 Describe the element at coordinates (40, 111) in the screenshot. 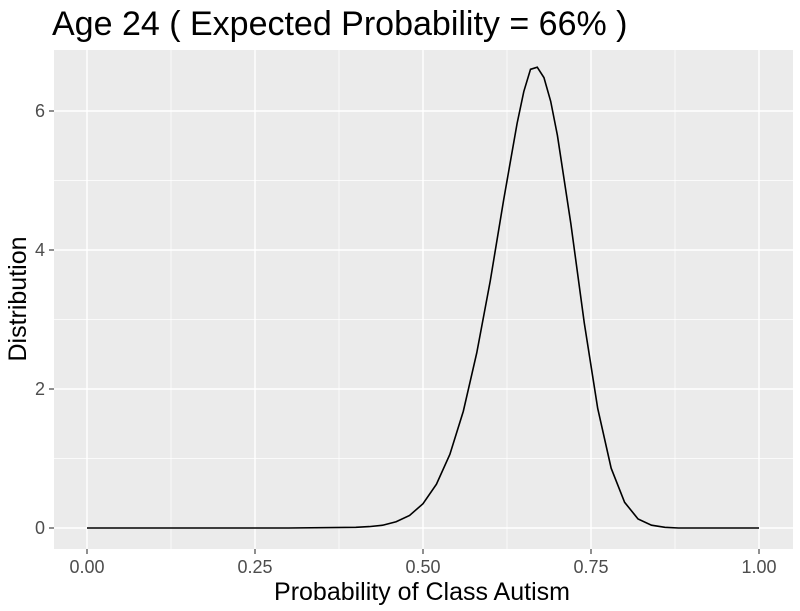

I see `y-tick-label: 6` at that location.